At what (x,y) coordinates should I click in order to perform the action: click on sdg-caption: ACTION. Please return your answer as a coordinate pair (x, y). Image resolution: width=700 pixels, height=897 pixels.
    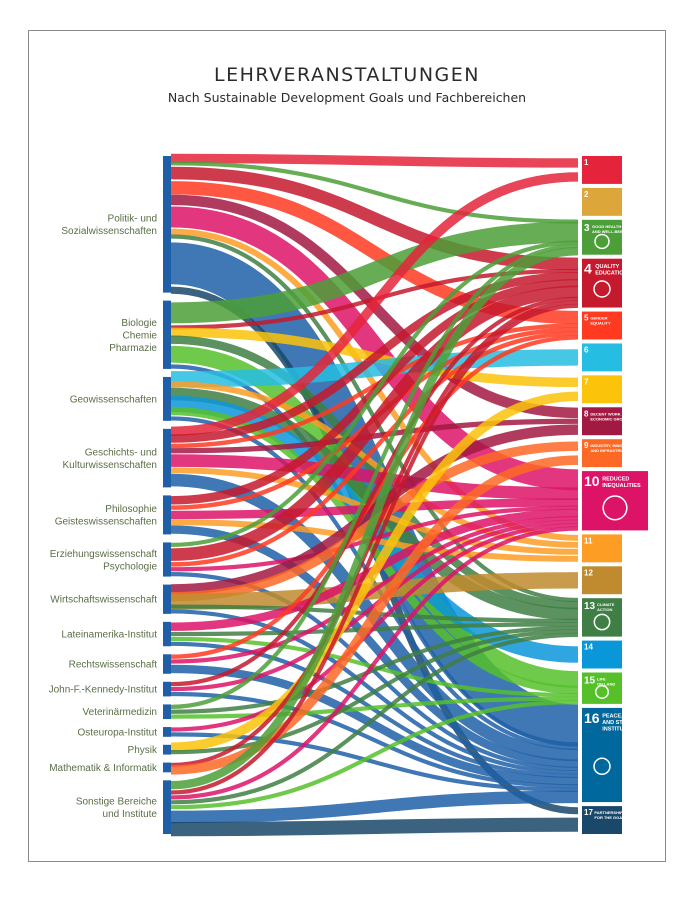
    Looking at the image, I should click on (604, 609).